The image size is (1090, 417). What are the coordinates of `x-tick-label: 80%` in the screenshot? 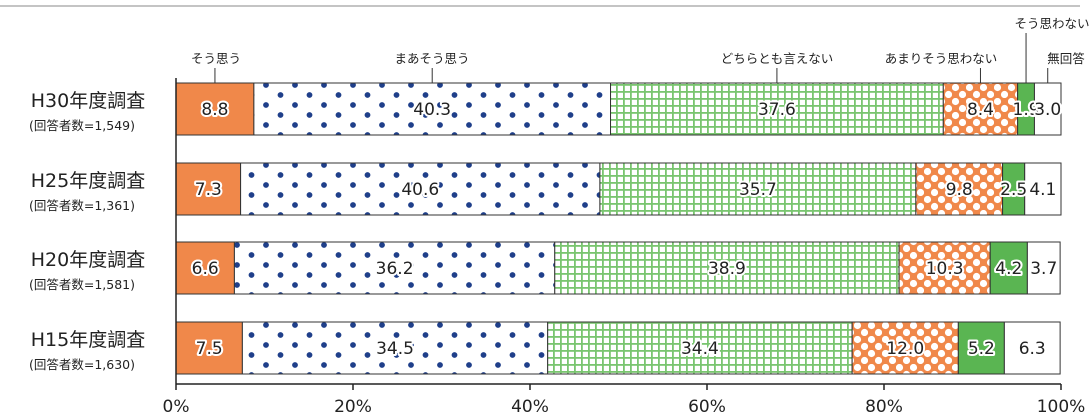 It's located at (884, 407).